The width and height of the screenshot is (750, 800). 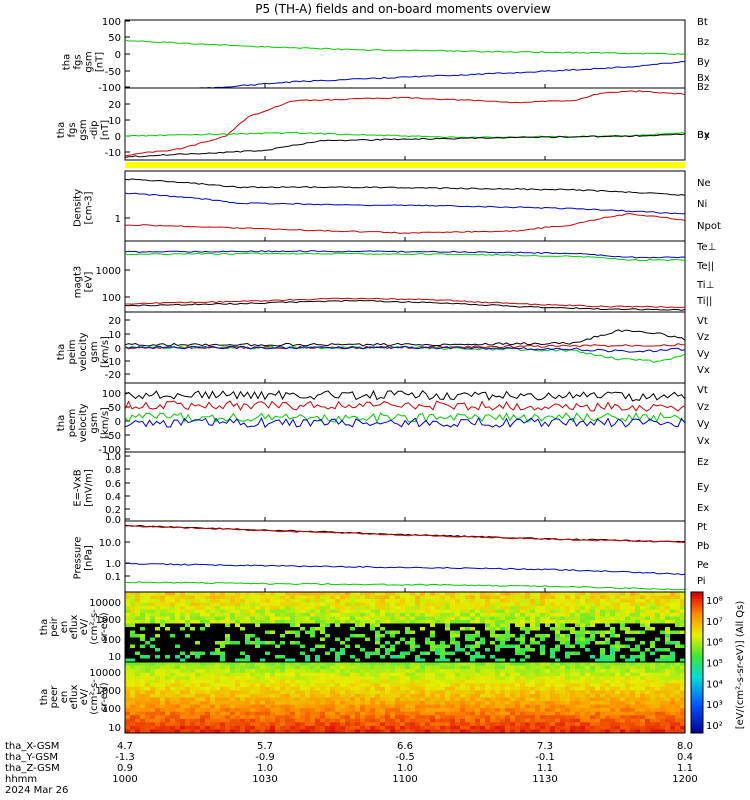 What do you see at coordinates (78, 208) in the screenshot?
I see `y-axis-label-line: Density` at bounding box center [78, 208].